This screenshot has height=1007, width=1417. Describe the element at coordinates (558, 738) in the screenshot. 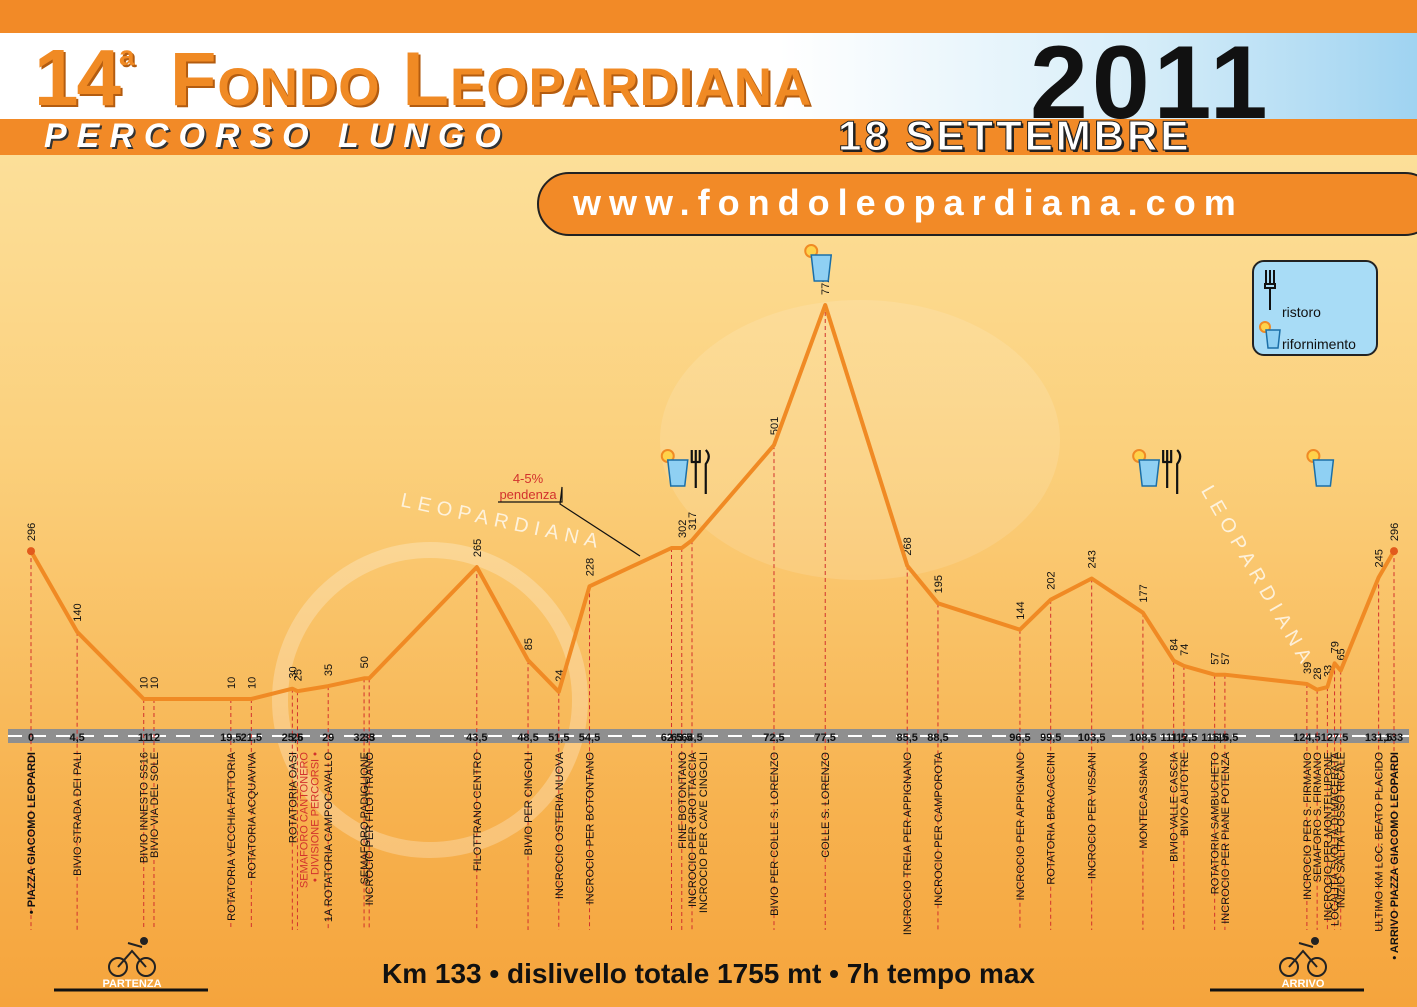

I see `km-tick-label: 51,5` at that location.